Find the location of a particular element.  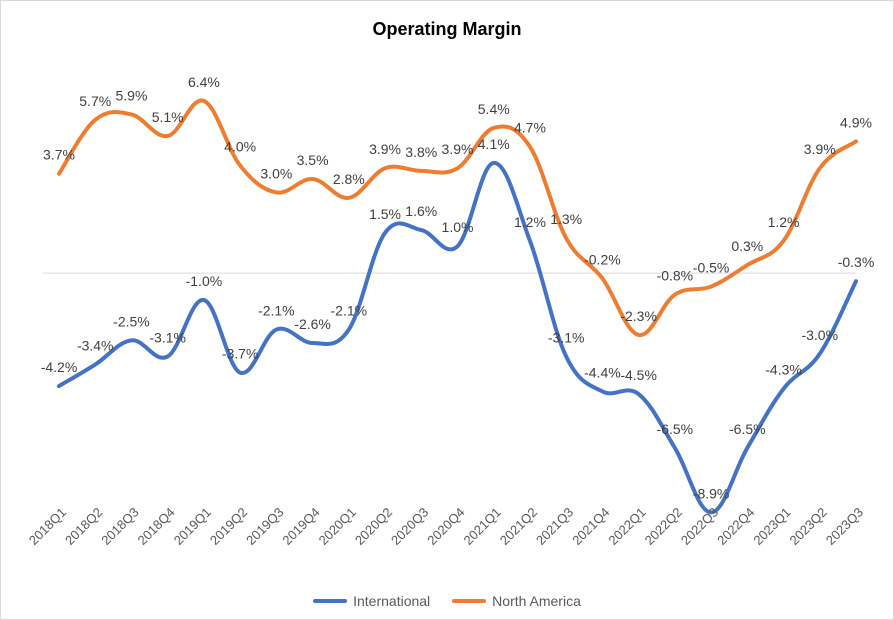

data-label-north-america: -0.2% is located at coordinates (602, 259).